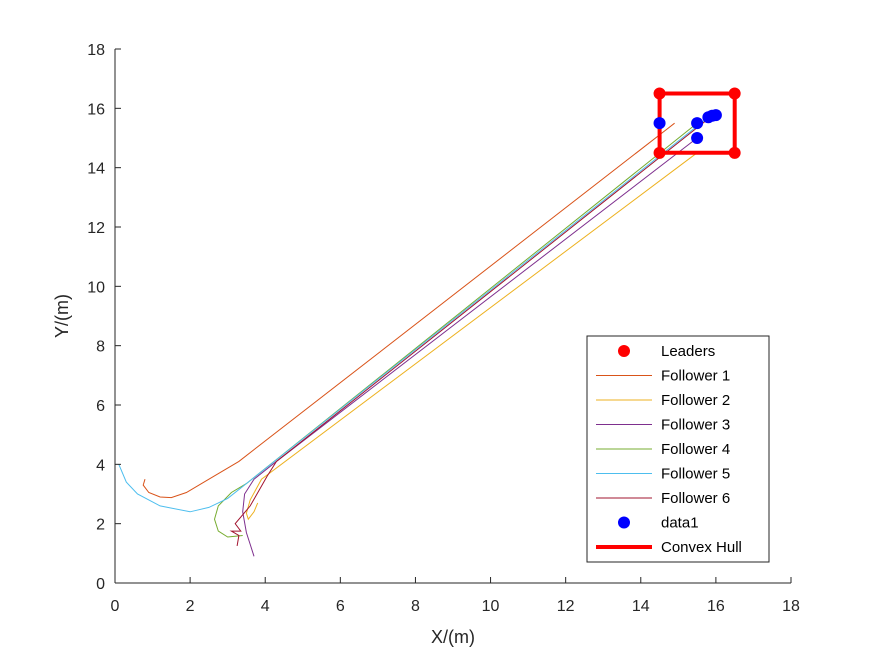 The image size is (875, 656). What do you see at coordinates (680, 523) in the screenshot?
I see `legend-label-data1: data1` at bounding box center [680, 523].